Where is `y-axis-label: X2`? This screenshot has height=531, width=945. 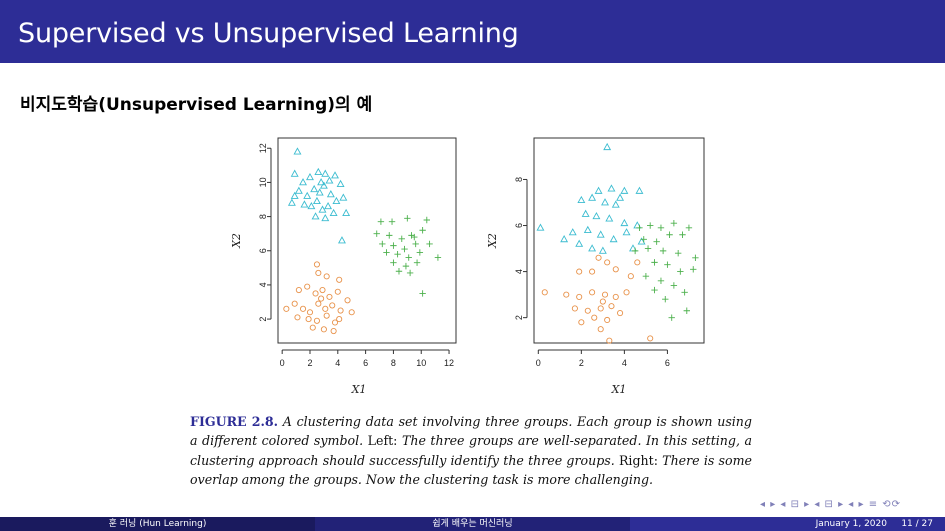
y-axis-label: X2 is located at coordinates (492, 241).